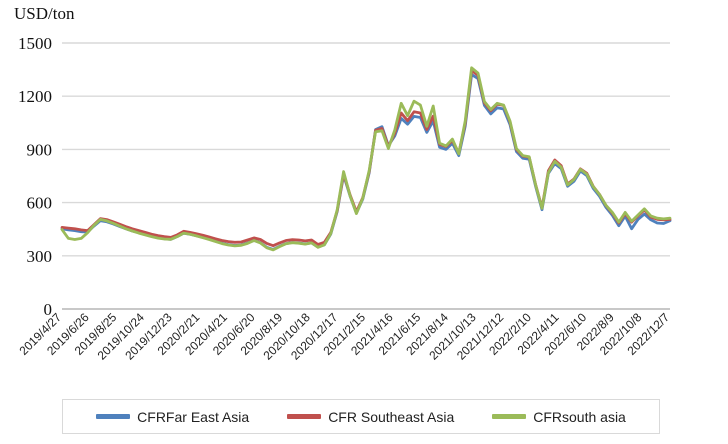 The width and height of the screenshot is (728, 444). I want to click on y-tick-label: 0, so click(48, 309).